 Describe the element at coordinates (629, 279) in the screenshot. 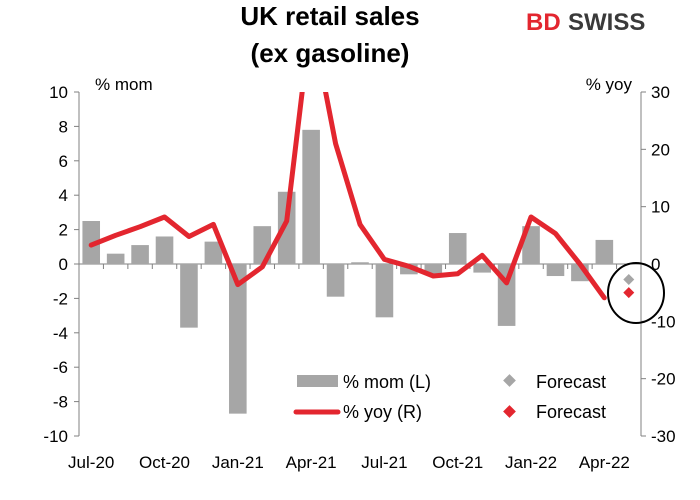

I see `forecast-mom-marker` at that location.